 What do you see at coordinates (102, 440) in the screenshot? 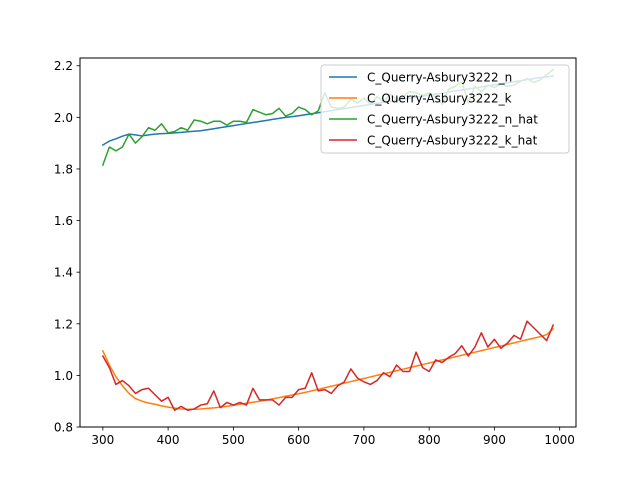
I see `x-tick-label: 300` at bounding box center [102, 440].